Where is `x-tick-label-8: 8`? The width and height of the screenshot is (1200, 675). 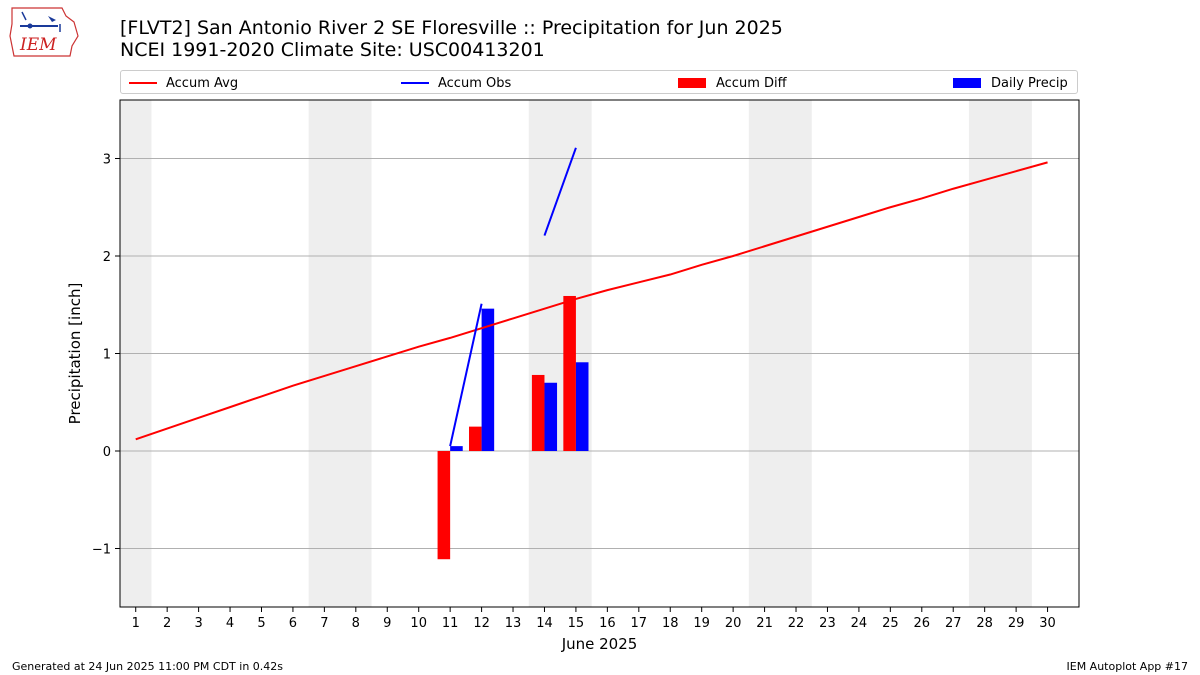
x-tick-label-8: 8 is located at coordinates (356, 623).